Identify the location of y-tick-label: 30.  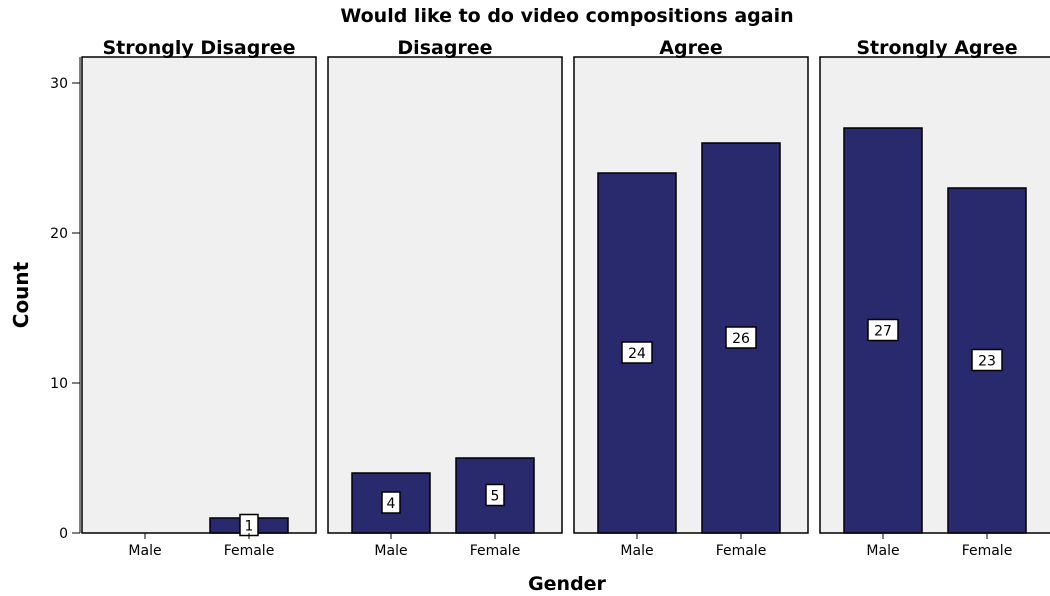
(59, 84).